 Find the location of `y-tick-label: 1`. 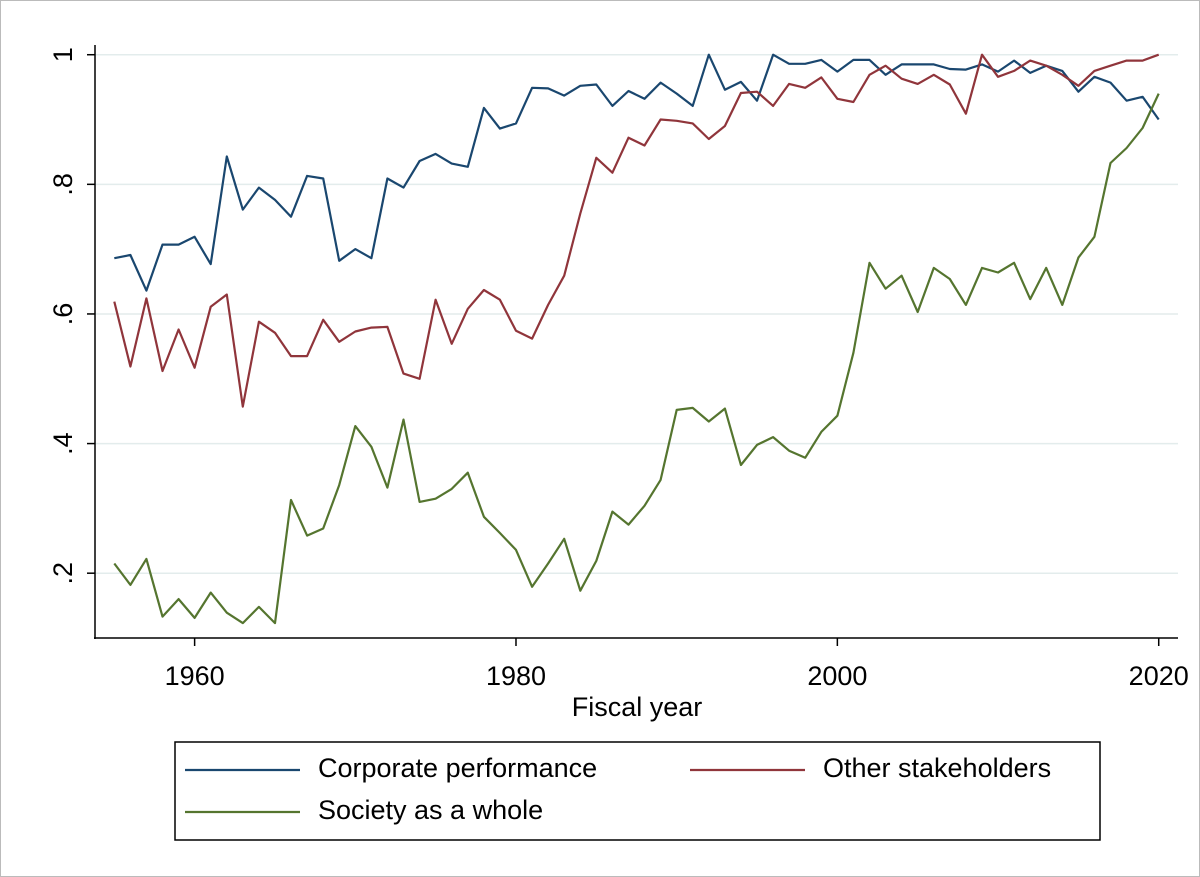

y-tick-label: 1 is located at coordinates (63, 54).